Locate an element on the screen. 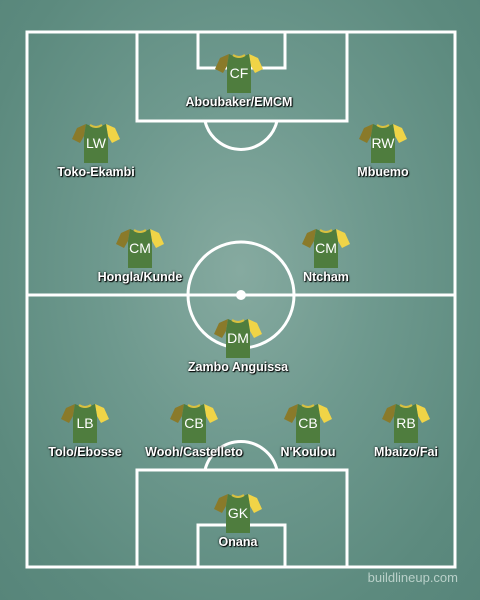  bottom-penalty-arc is located at coordinates (241, 455).